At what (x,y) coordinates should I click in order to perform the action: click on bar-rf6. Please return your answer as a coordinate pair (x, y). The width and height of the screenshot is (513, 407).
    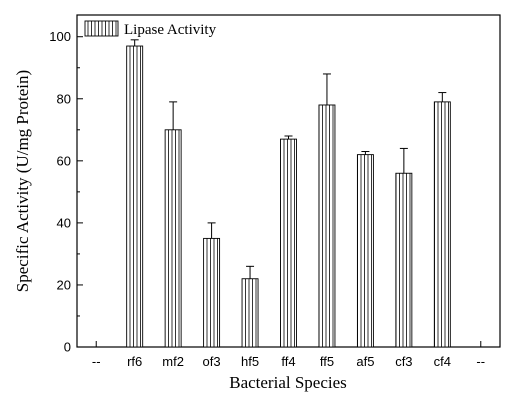
    Looking at the image, I should click on (135, 196).